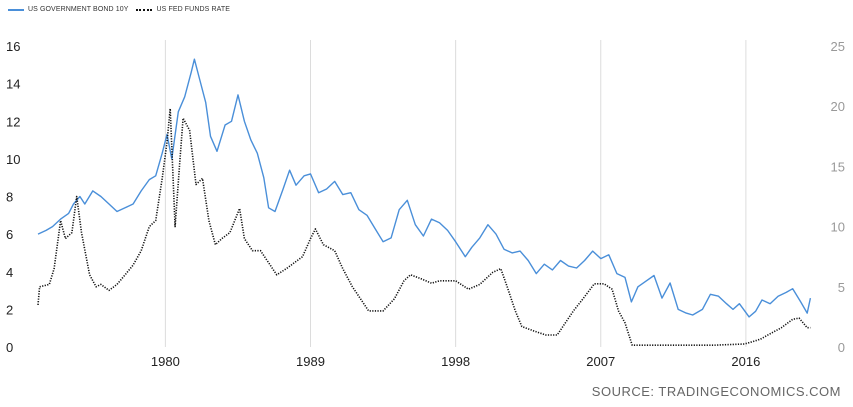  Describe the element at coordinates (13, 121) in the screenshot. I see `left-tick-label: 12` at that location.